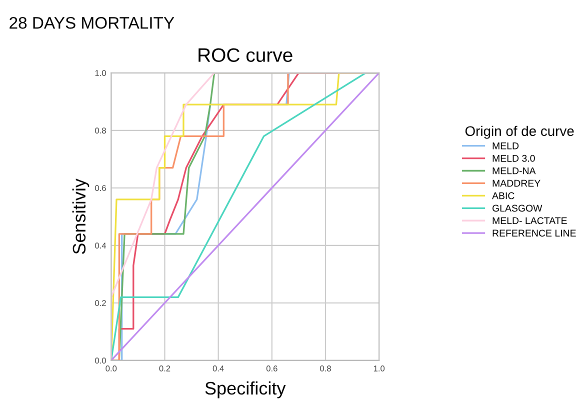 This screenshot has width=585, height=405. Describe the element at coordinates (92, 22) in the screenshot. I see `chart-title: 28 DAYS MORTALITY` at that location.